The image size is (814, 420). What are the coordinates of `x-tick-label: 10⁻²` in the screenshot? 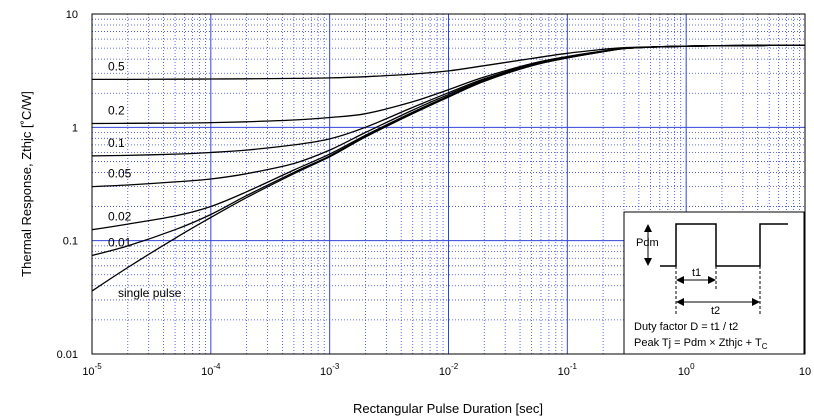 It's located at (449, 370).